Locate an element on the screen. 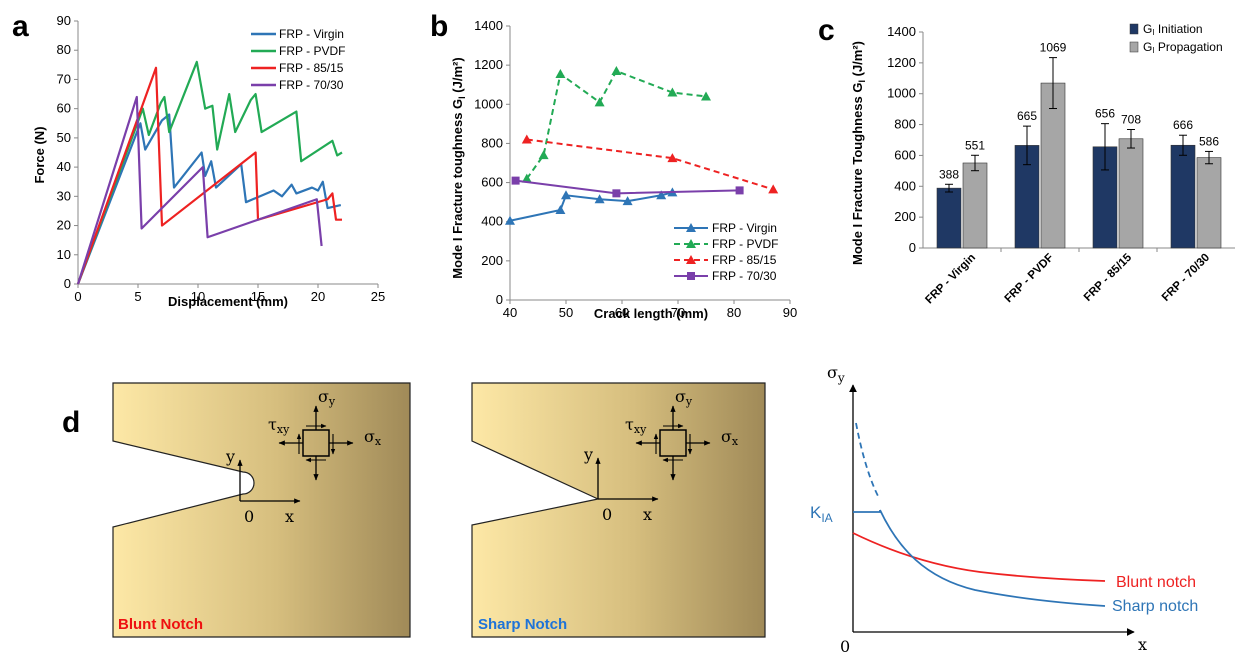  chart-c-y-tick-label: 600 is located at coordinates (905, 154).